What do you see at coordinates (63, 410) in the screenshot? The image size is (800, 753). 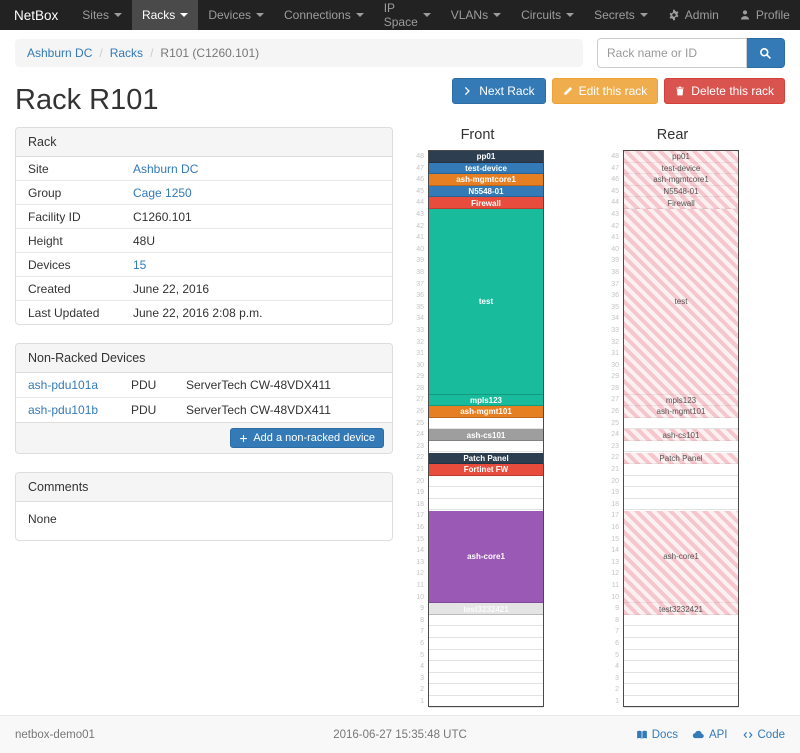 I see `device-name-link: ash-pdu101b` at bounding box center [63, 410].